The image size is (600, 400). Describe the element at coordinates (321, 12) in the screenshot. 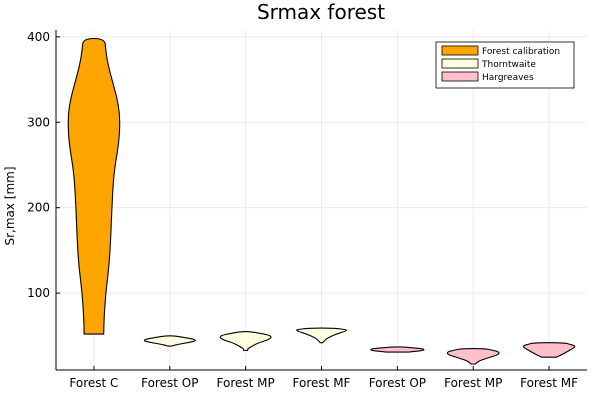

I see `chart-title: Srmax forest` at that location.